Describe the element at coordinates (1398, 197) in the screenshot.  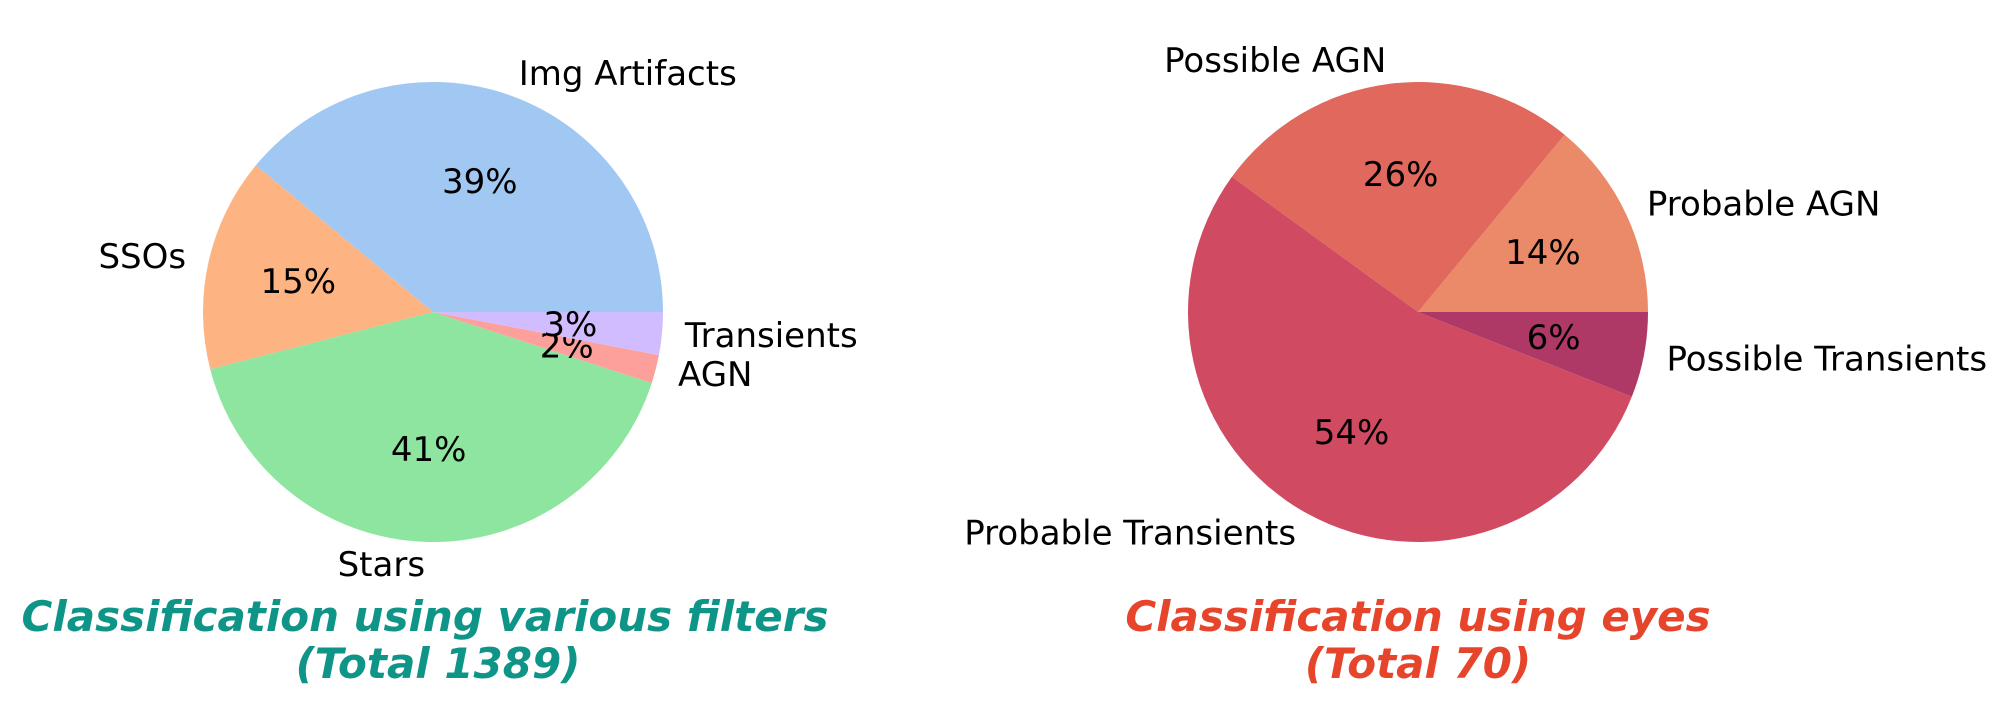
I see `eyes-slice-possible-agn` at that location.